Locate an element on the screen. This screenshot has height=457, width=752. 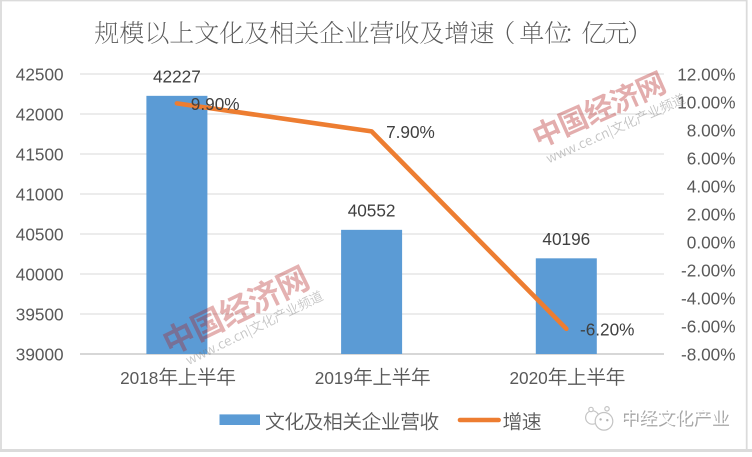
svg-text: -6.00% is located at coordinates (708, 326).